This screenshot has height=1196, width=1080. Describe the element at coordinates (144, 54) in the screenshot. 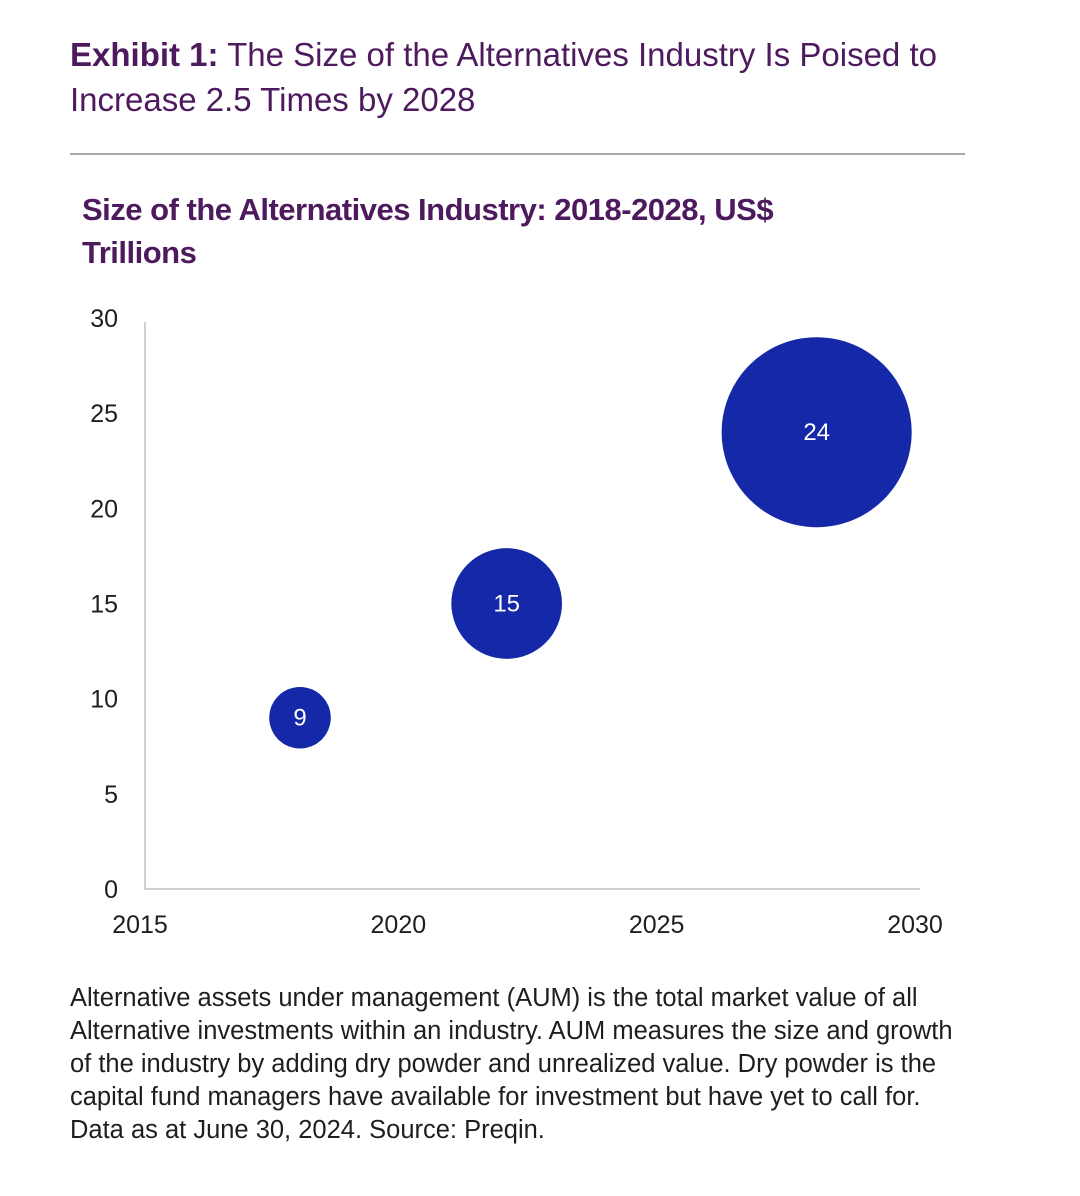

I see `exhibit-label: Exhibit 1:` at that location.